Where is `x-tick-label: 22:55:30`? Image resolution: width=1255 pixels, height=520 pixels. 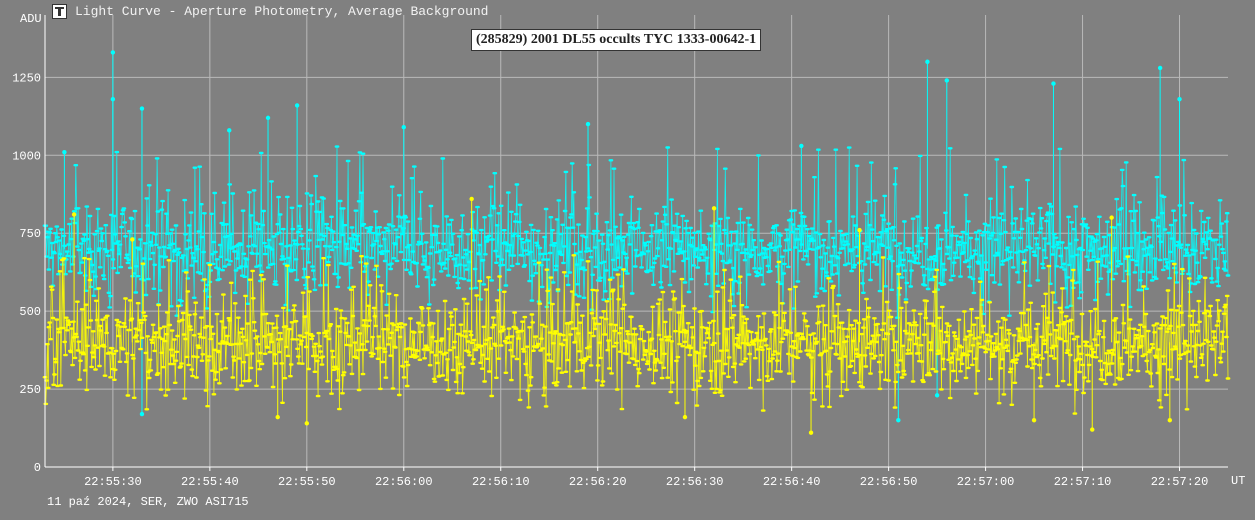
x-tick-label: 22:55:30 is located at coordinates (113, 482).